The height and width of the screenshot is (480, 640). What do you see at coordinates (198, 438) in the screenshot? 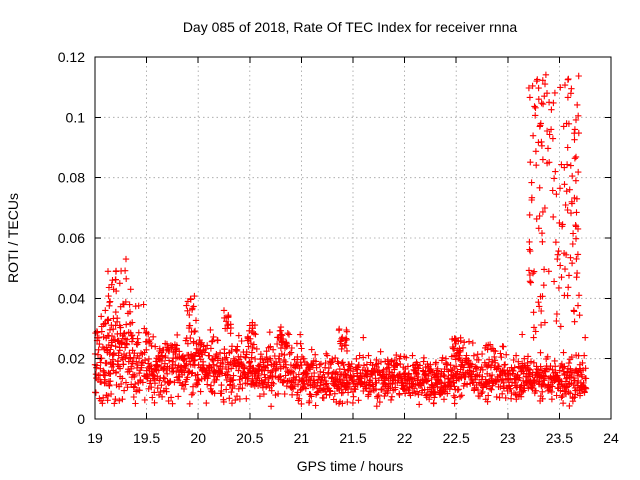
I see `x-tick-label: 20` at bounding box center [198, 438].